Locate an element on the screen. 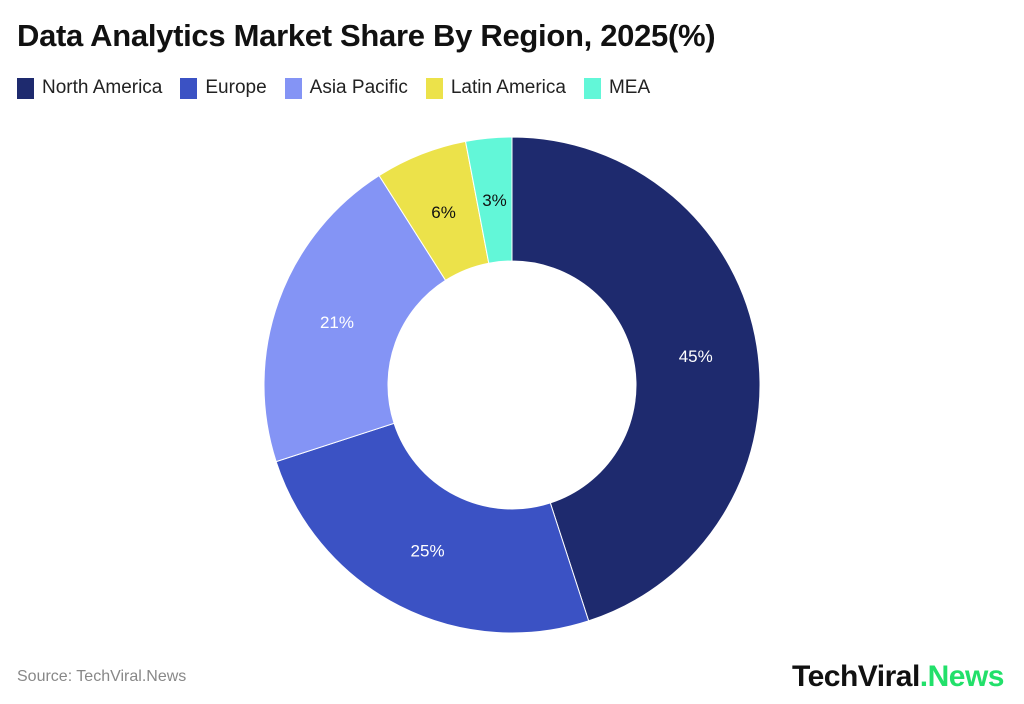 This screenshot has width=1024, height=704. legend-label: North America is located at coordinates (102, 87).